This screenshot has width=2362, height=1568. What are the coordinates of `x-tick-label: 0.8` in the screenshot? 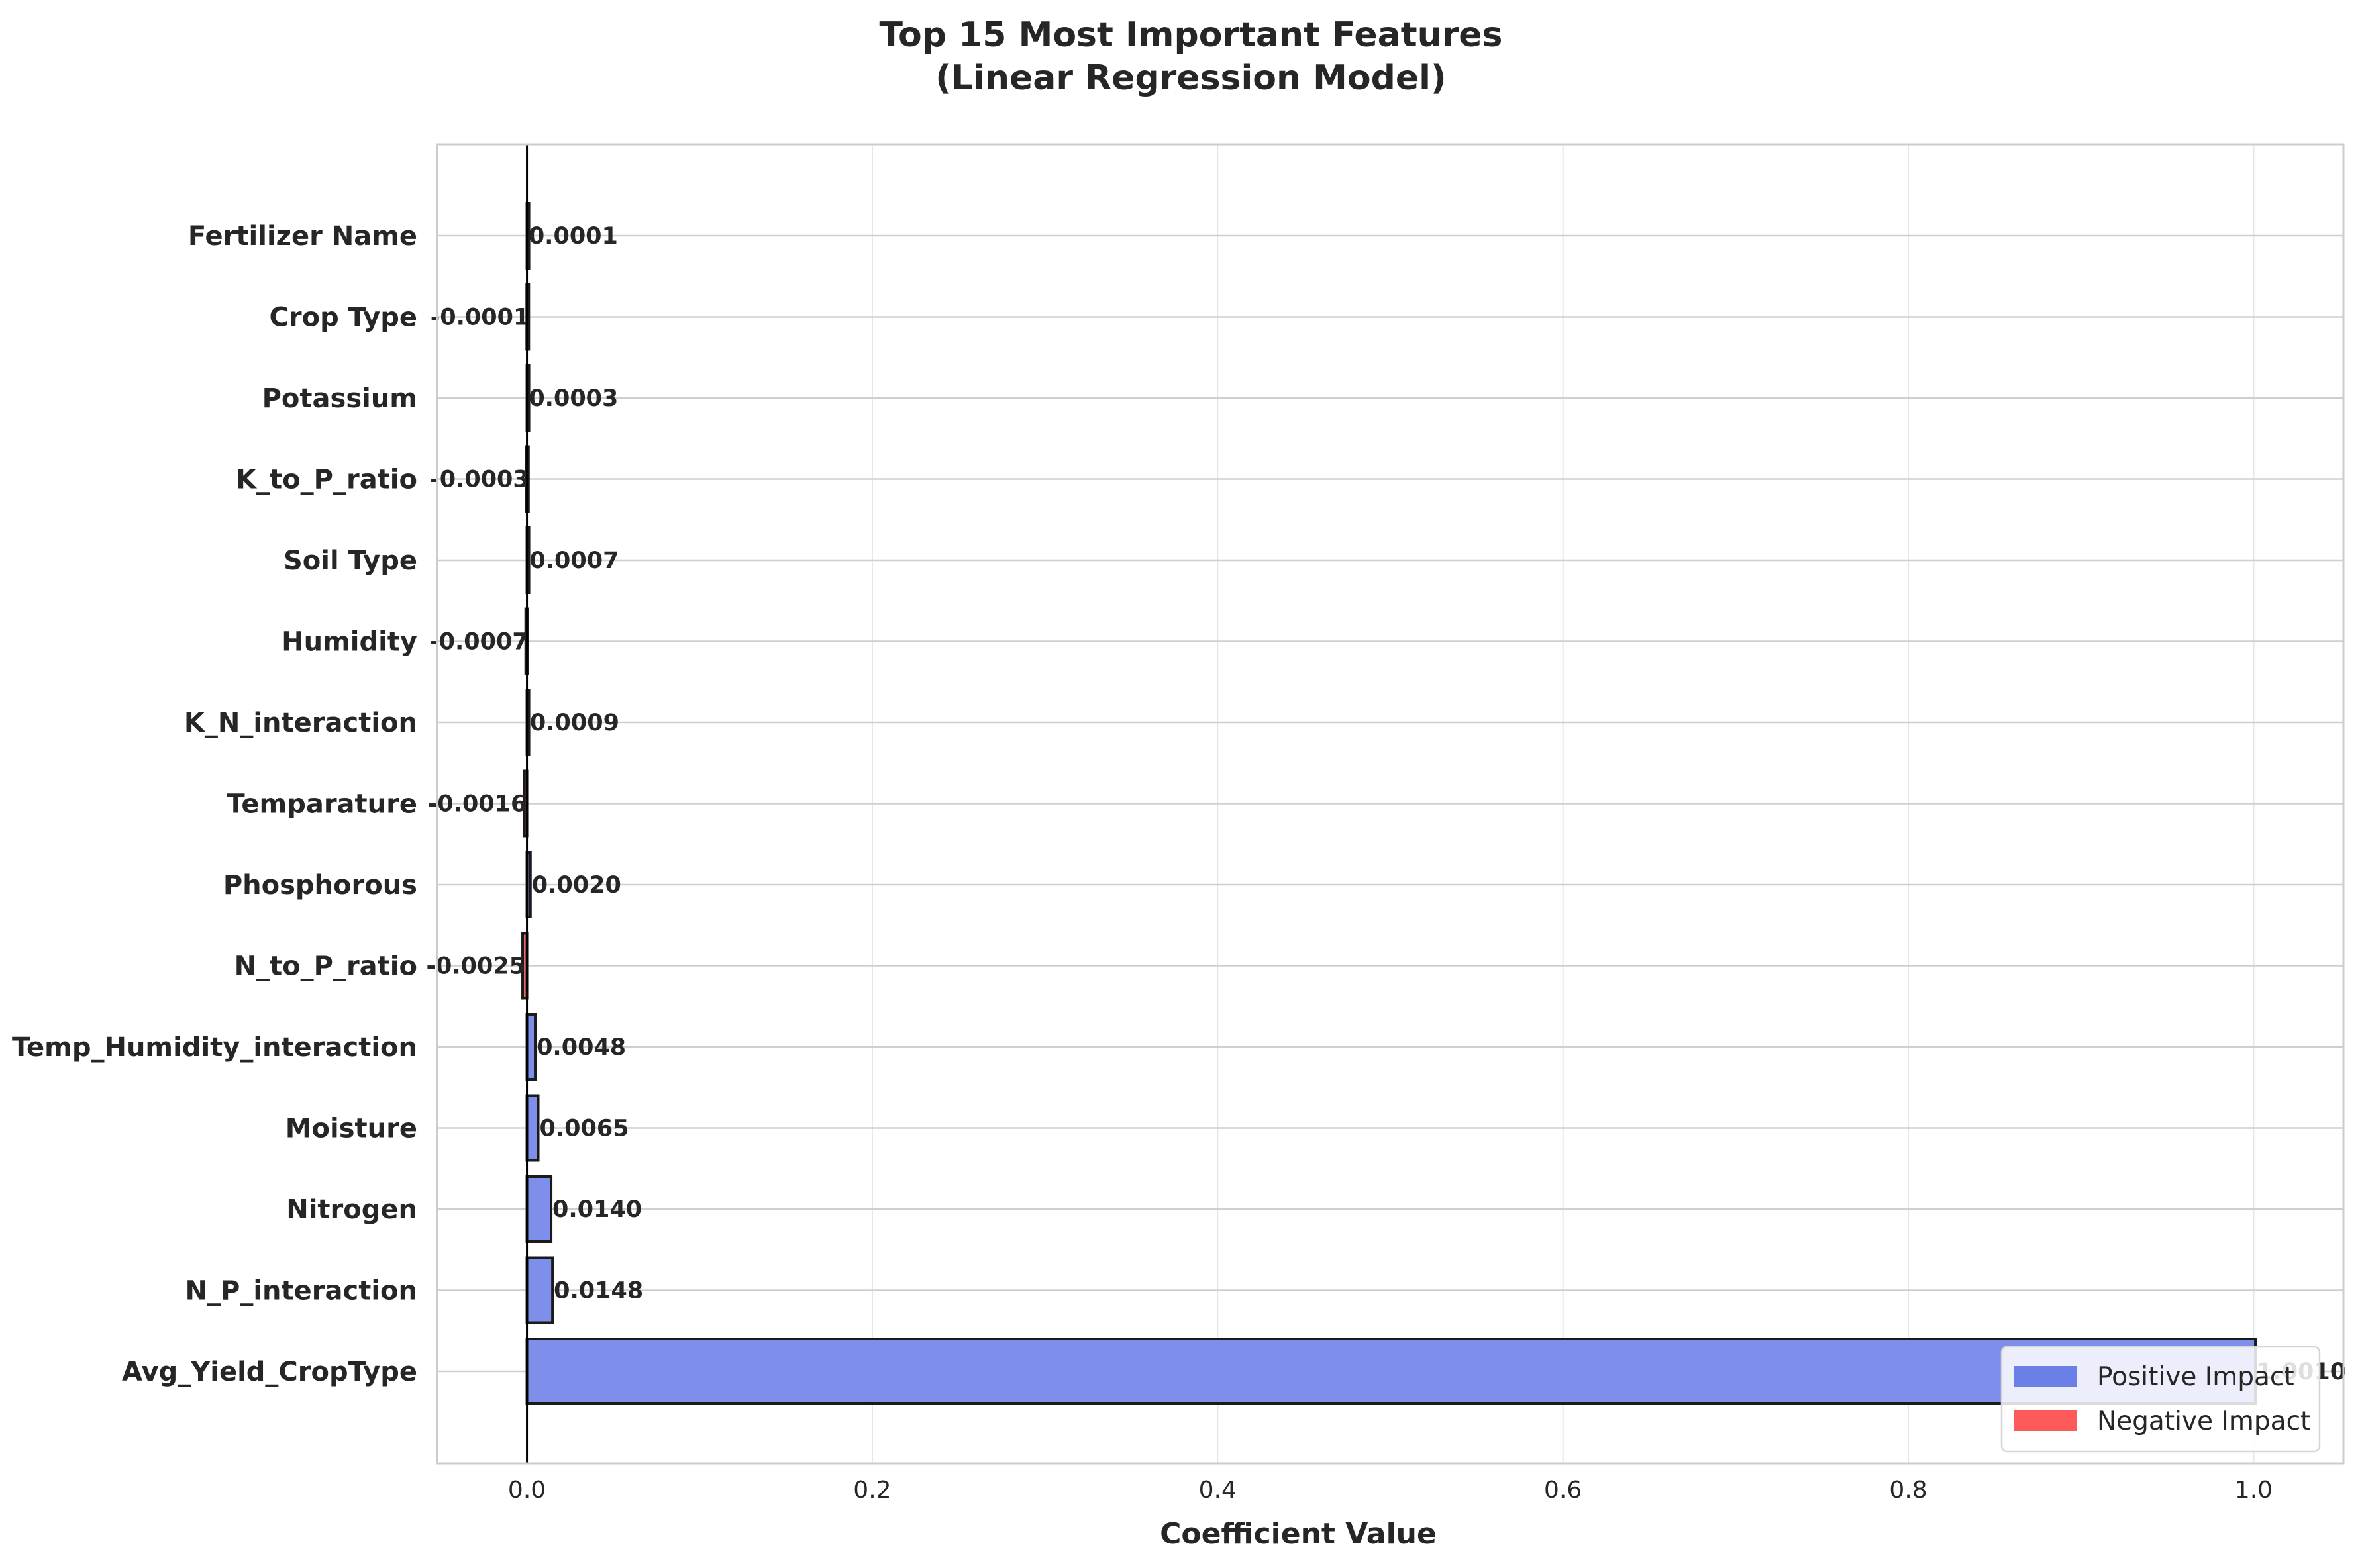 It's located at (1908, 1490).